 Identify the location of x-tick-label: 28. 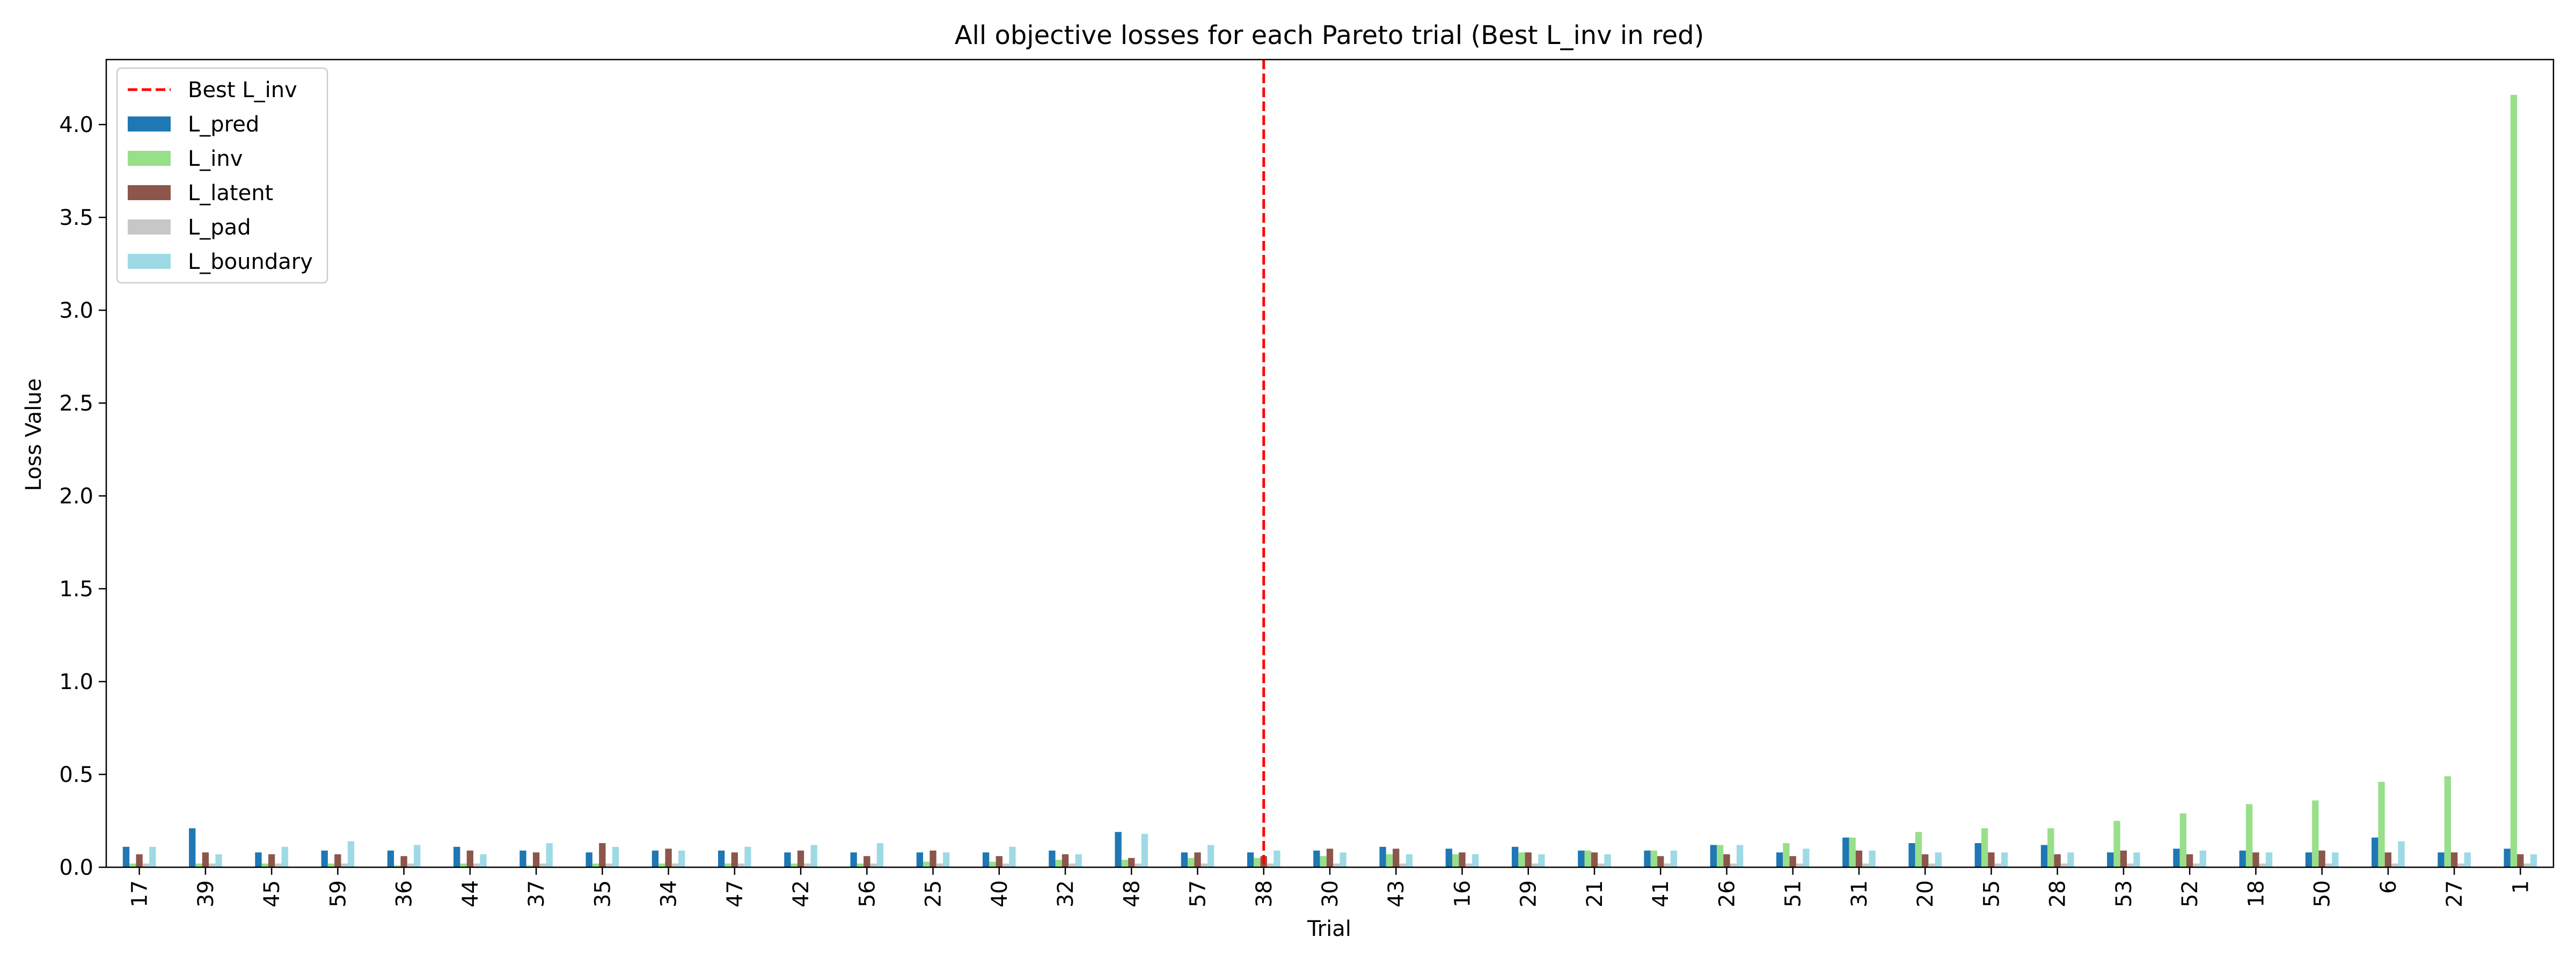
(2058, 894).